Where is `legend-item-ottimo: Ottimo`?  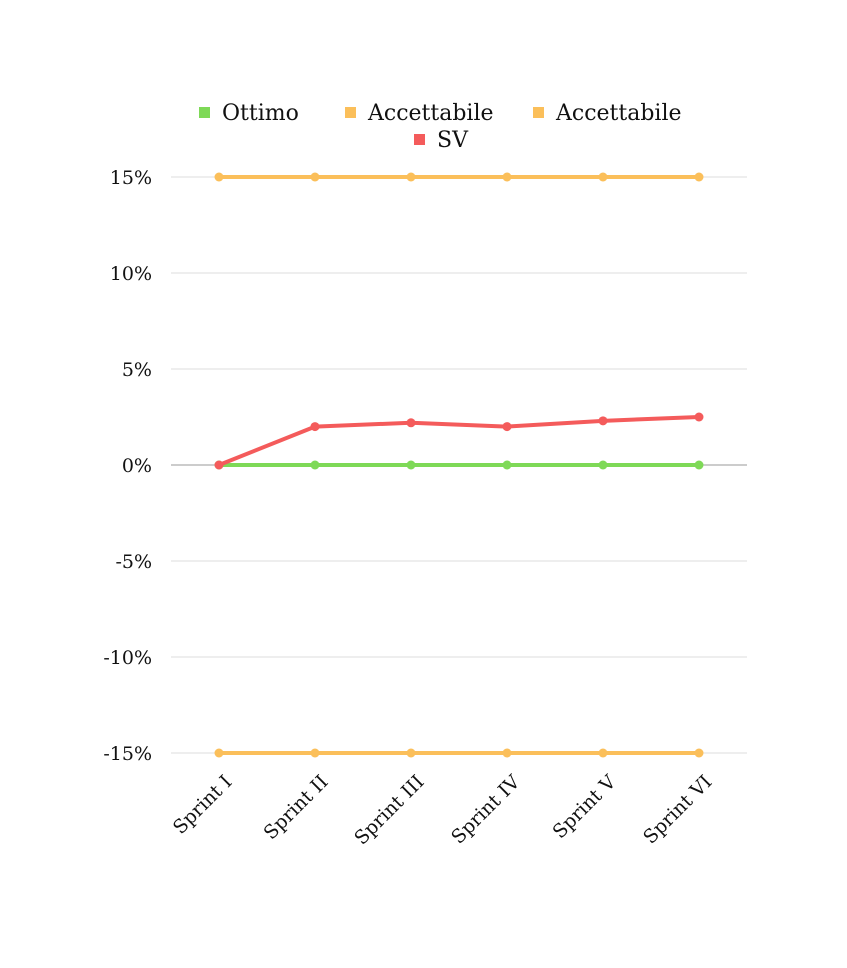 legend-item-ottimo: Ottimo is located at coordinates (249, 113).